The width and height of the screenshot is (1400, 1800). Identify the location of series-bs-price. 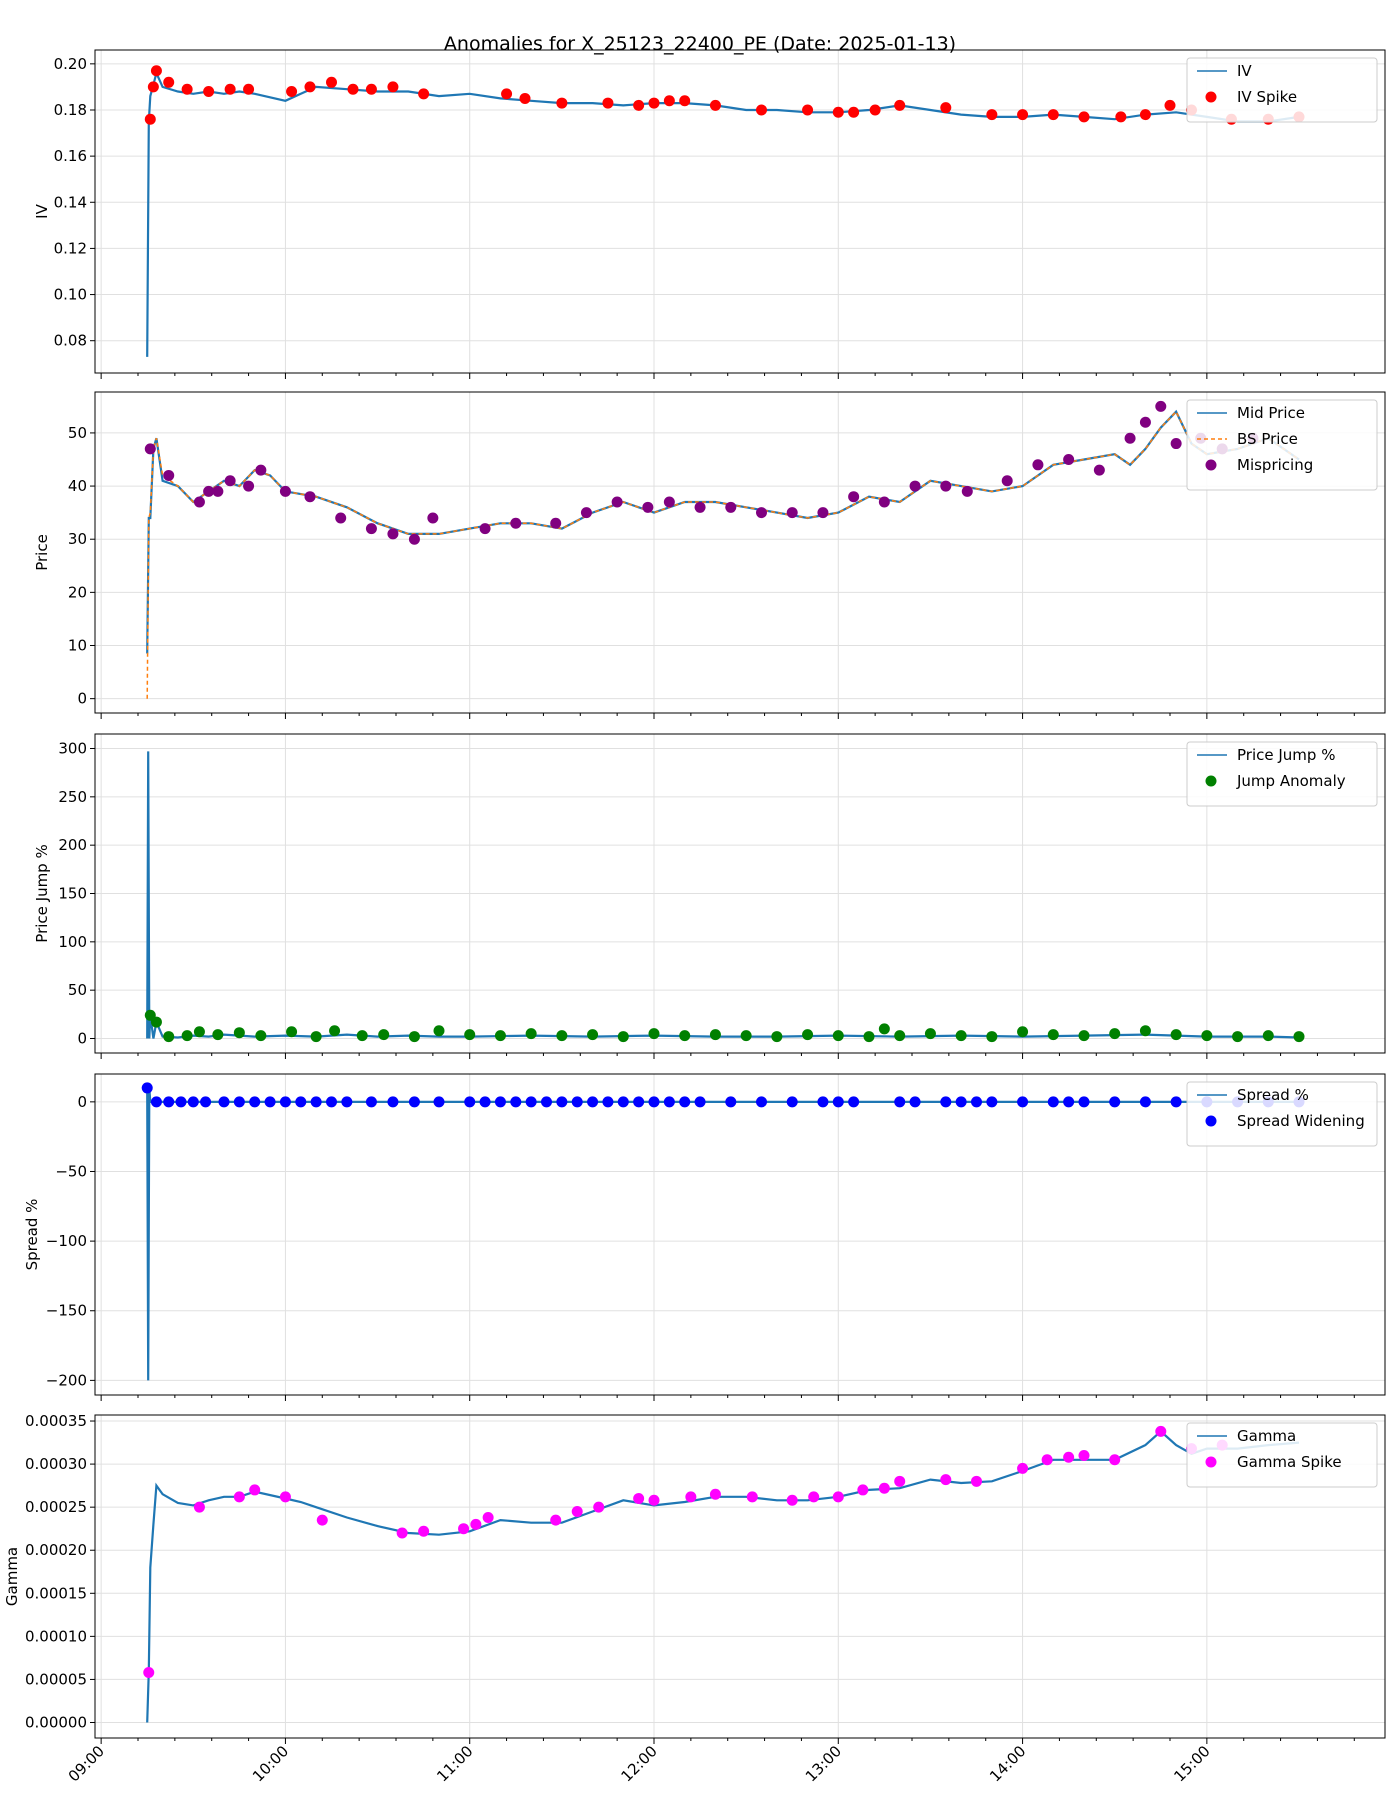
(723, 554).